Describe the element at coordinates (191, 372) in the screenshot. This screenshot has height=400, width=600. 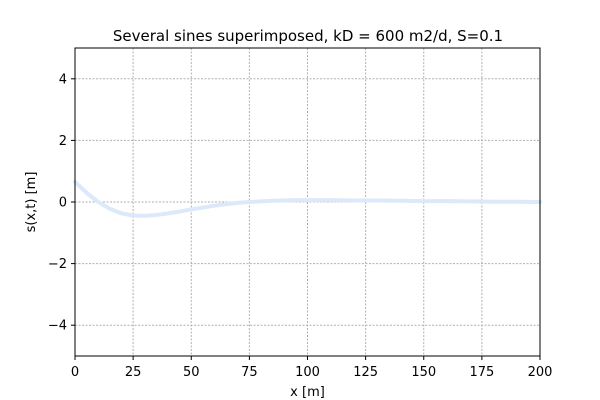
I see `x-tick-label: 50` at that location.